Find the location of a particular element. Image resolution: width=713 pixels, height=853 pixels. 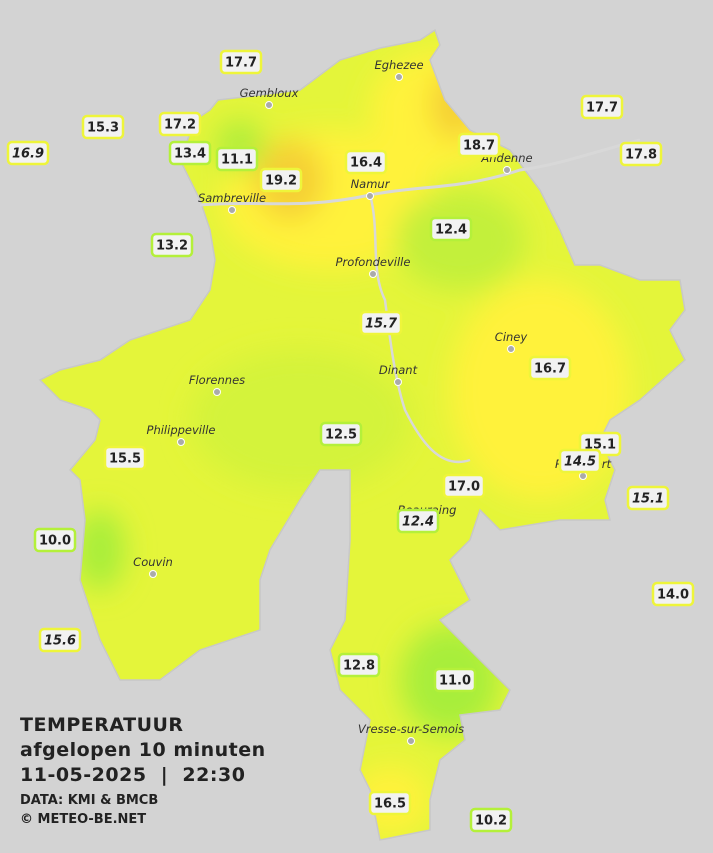

station-value: 13.4 is located at coordinates (190, 154).